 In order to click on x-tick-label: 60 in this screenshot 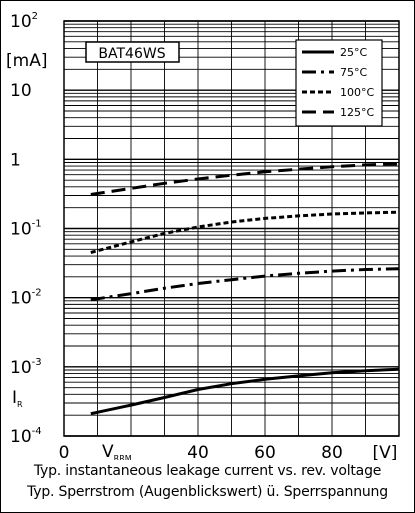, I will do `click(265, 451)`.